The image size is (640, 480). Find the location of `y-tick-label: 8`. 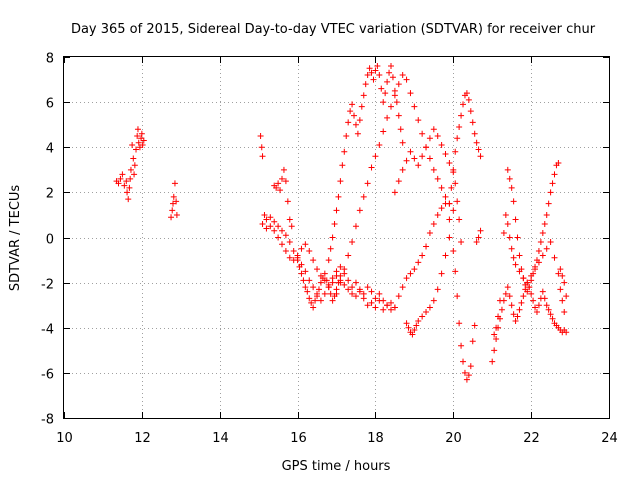

y-tick-label: 8 is located at coordinates (50, 59).